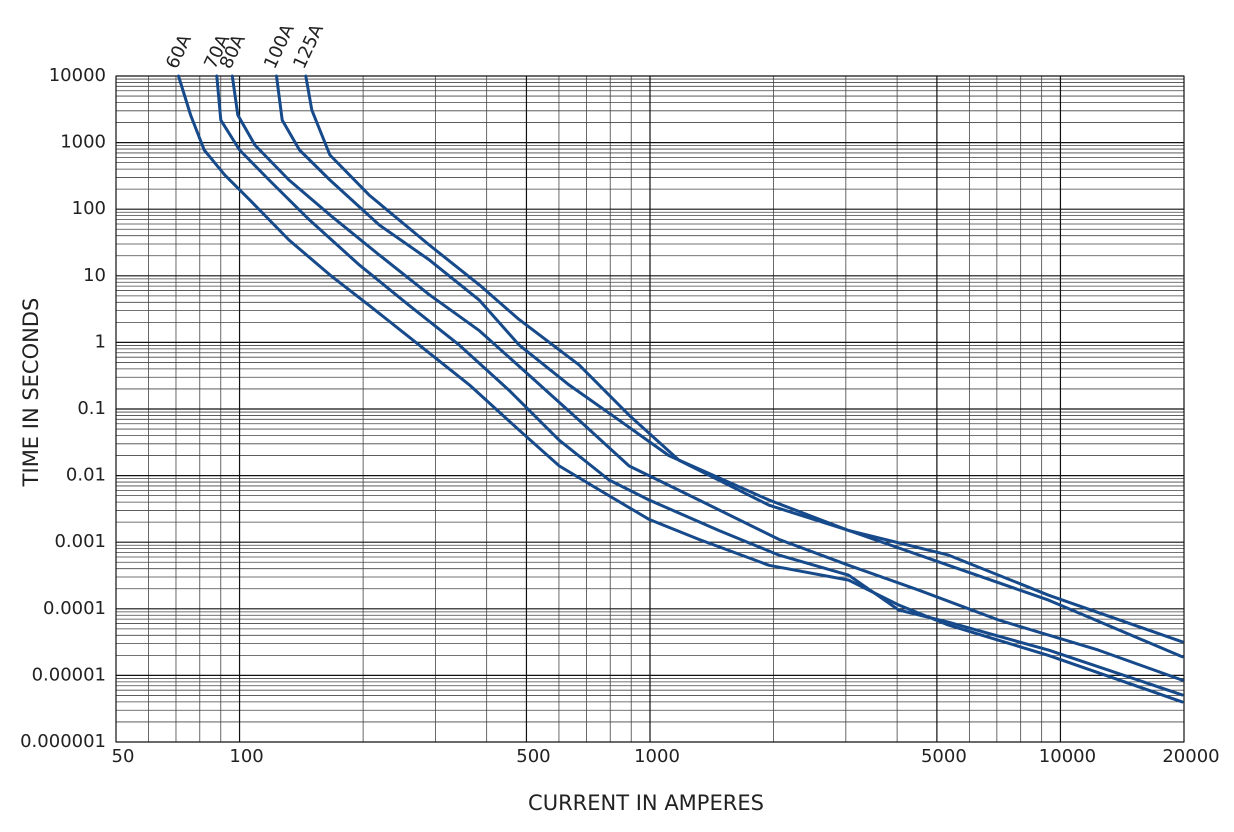 The image size is (1234, 832). I want to click on y-tick-label: 10, so click(94, 275).